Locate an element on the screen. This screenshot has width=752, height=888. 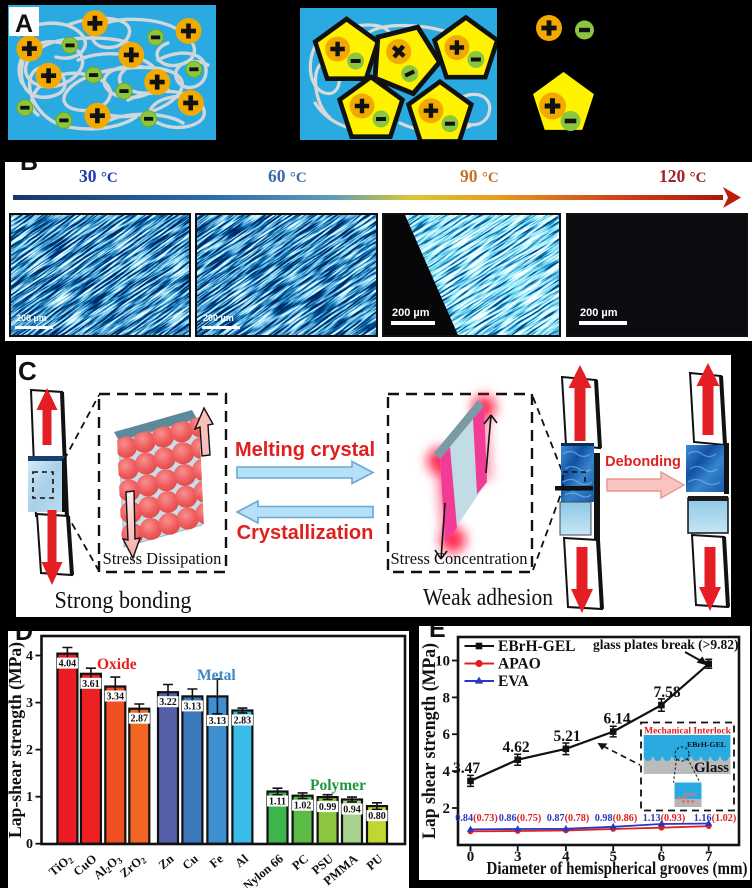
svg-text: 0.87(0.78) is located at coordinates (568, 818).